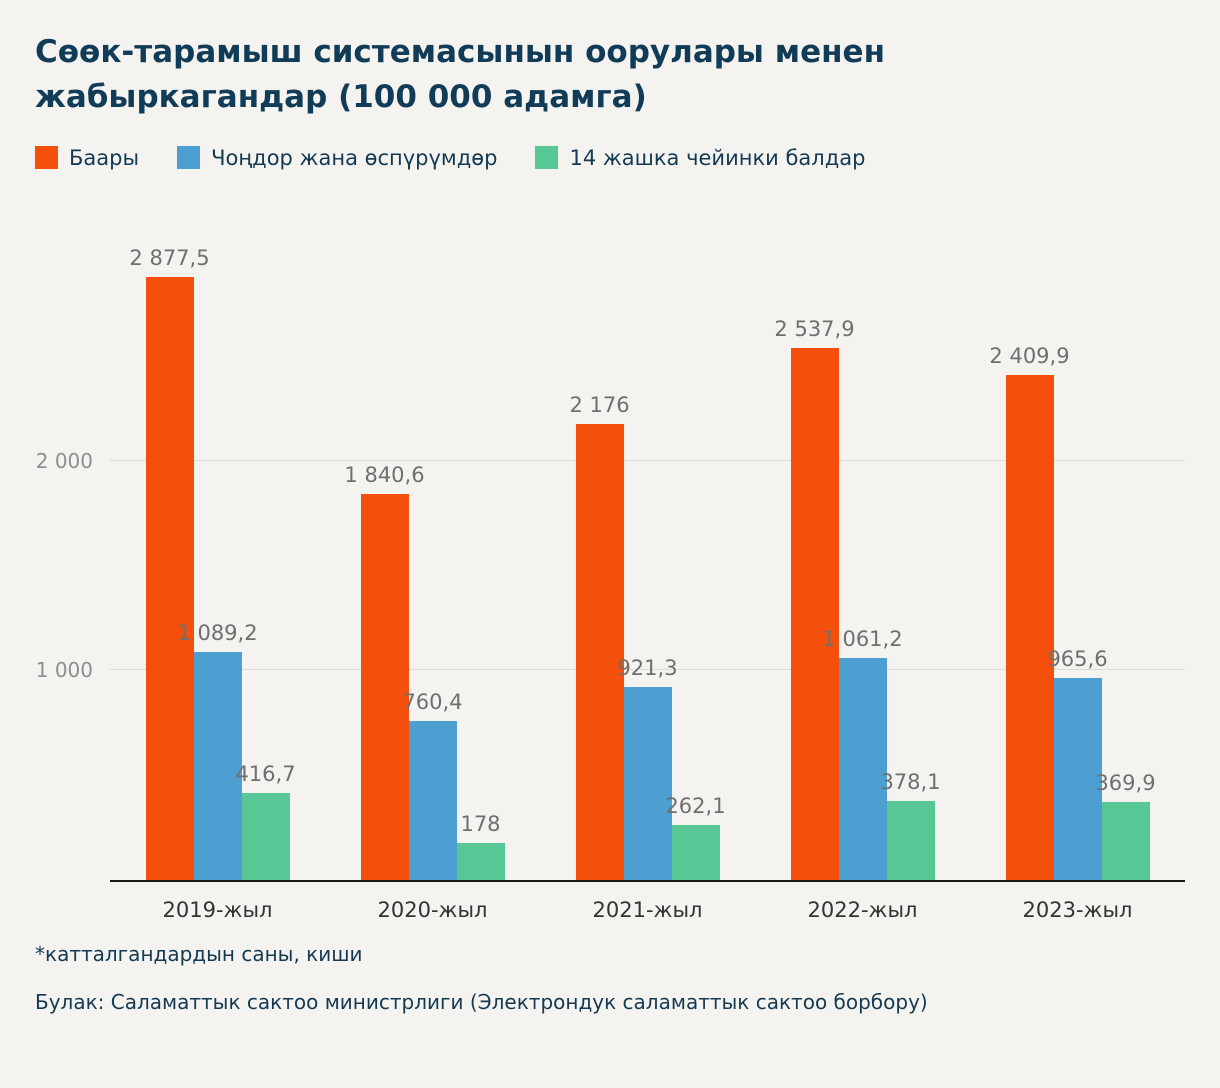  Describe the element at coordinates (199, 953) in the screenshot. I see `footnote-units: *катталгандардын саны, киши` at that location.